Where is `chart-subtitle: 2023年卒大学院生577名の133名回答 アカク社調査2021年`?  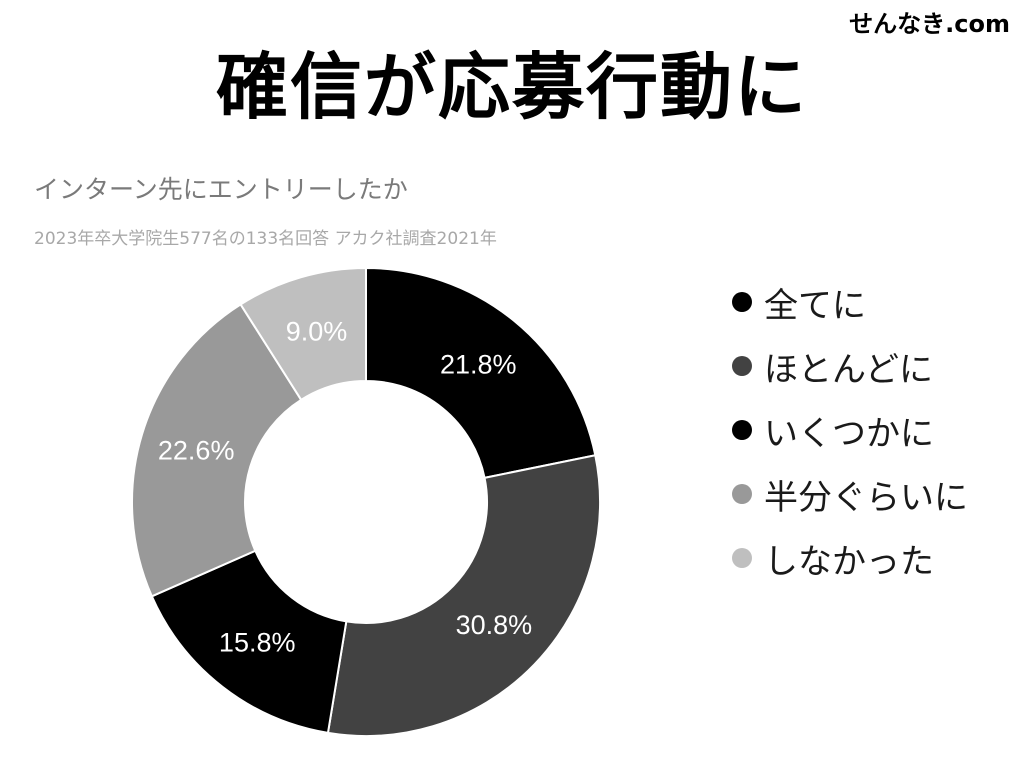
chart-subtitle: 2023年卒大学院生577名の133名回答 アカク社調査2021年 is located at coordinates (265, 239).